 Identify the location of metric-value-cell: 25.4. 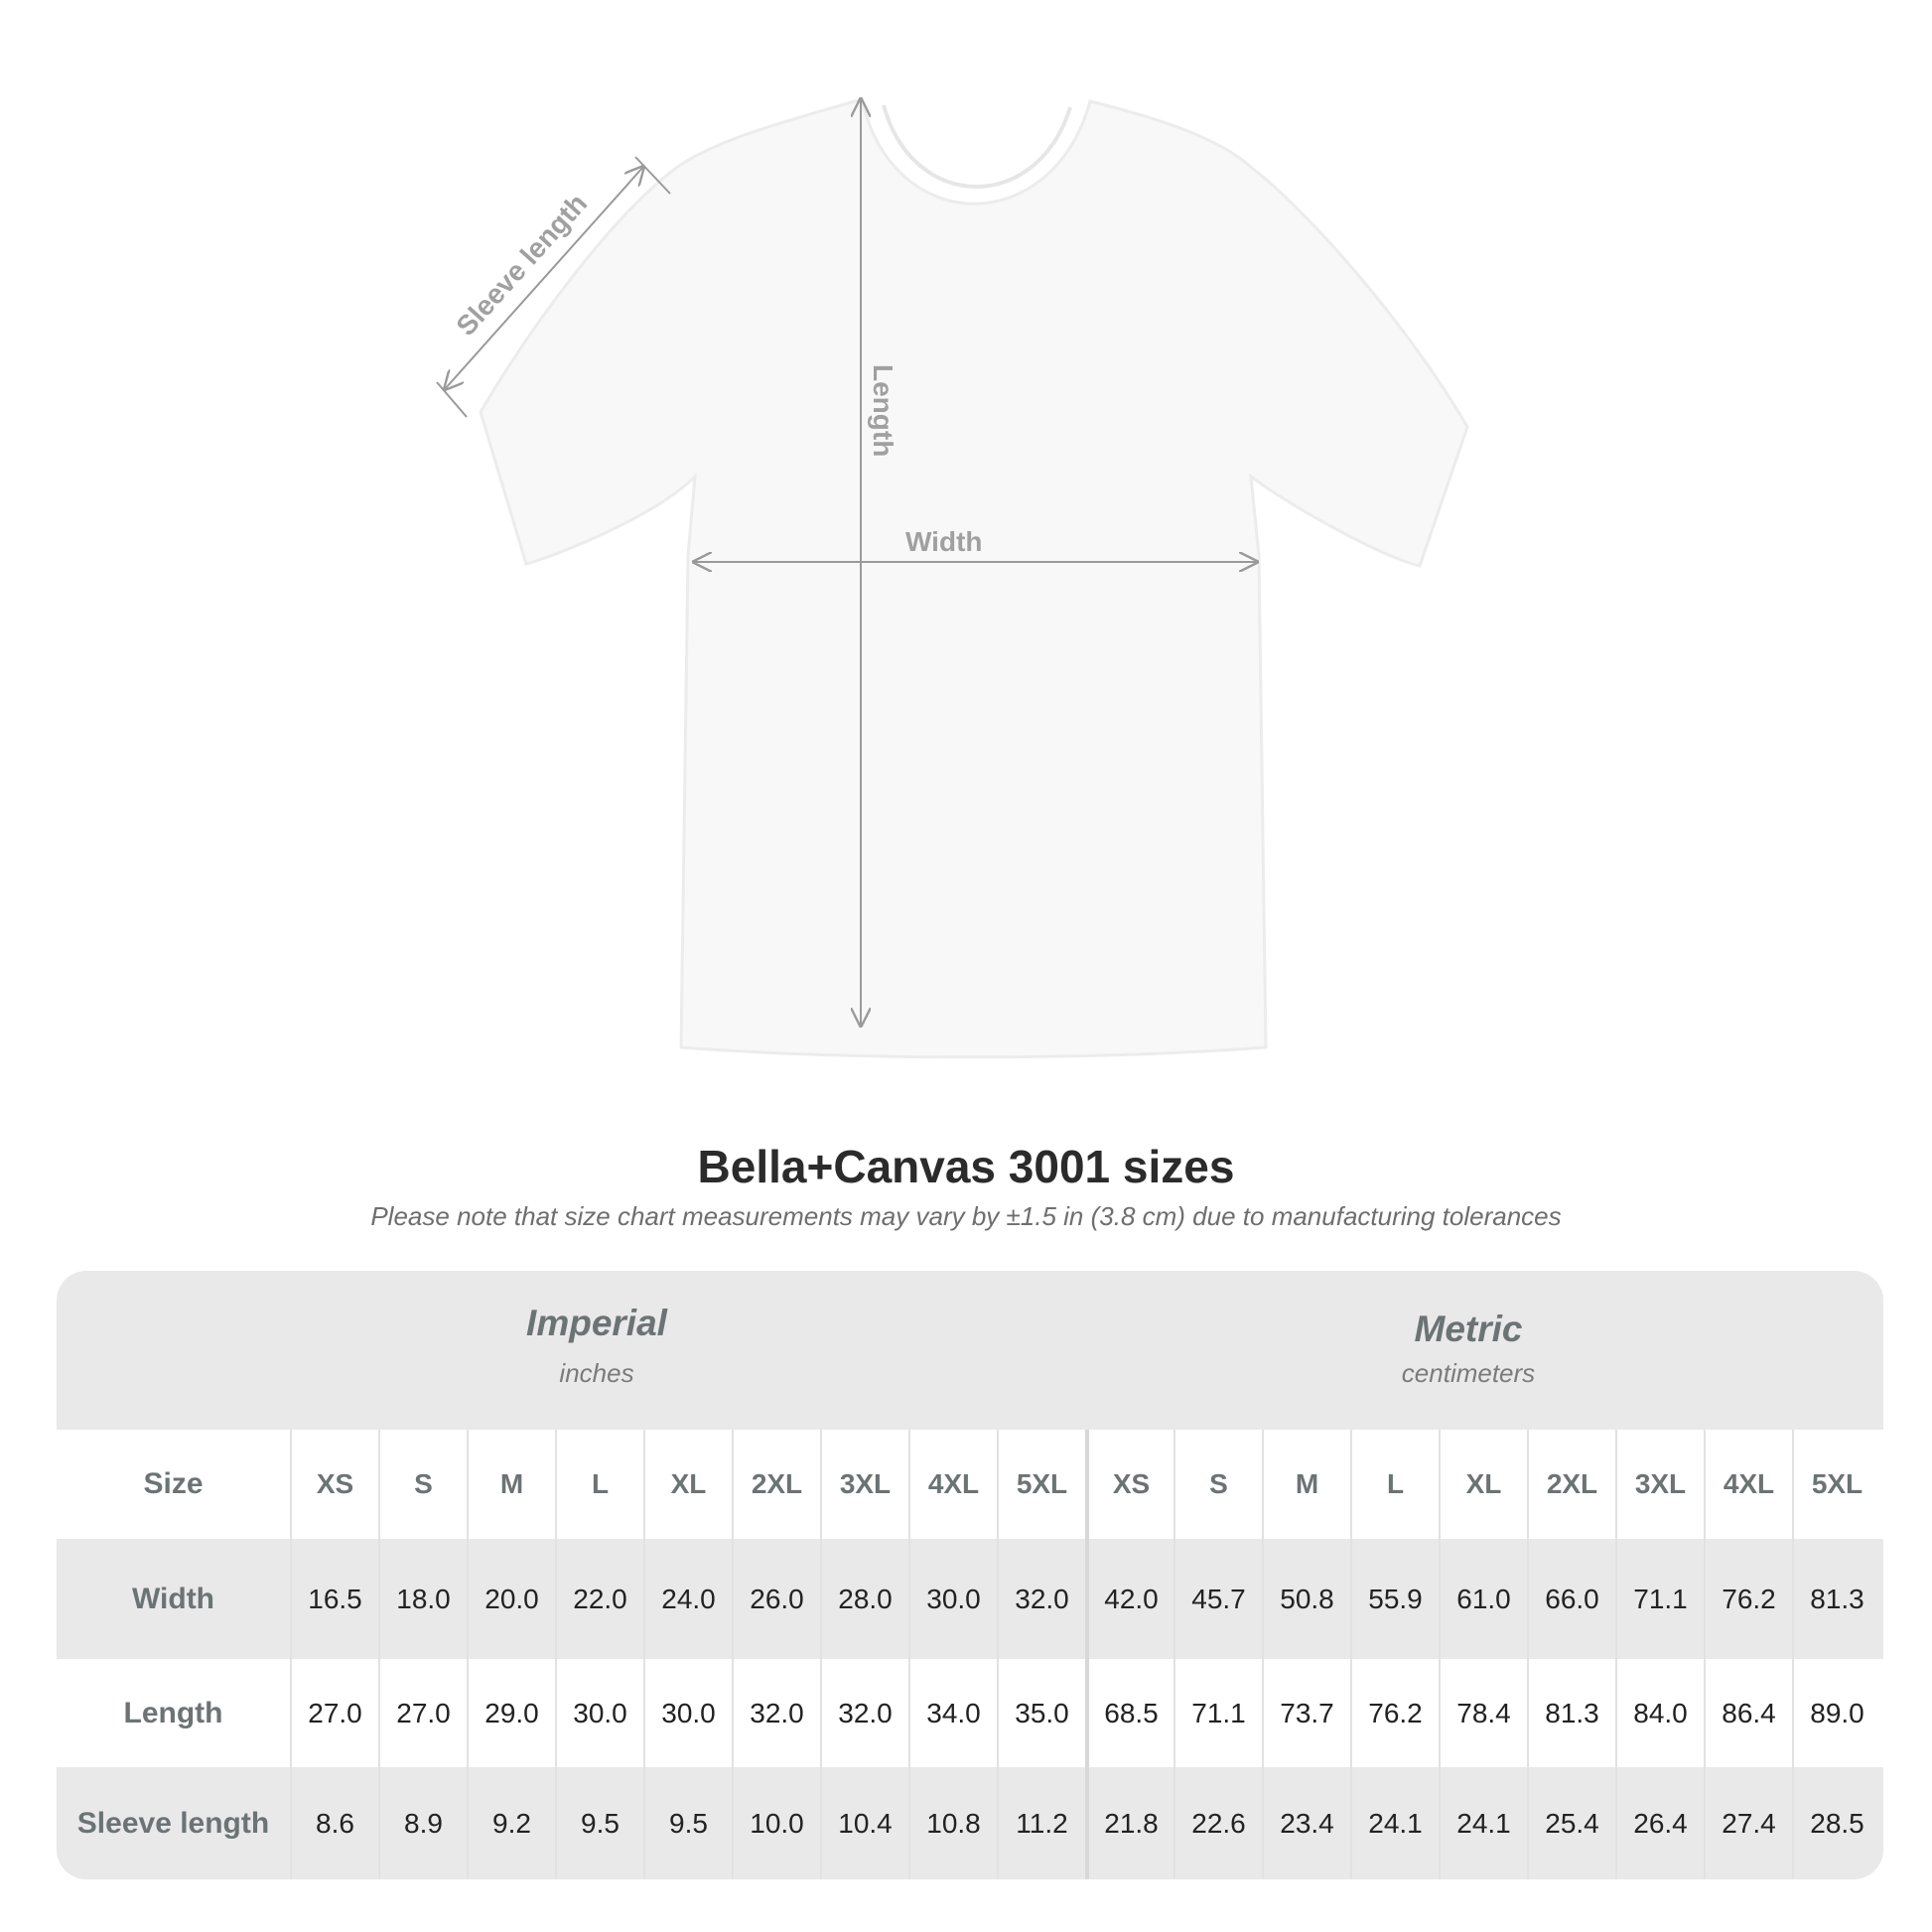
(1571, 1823).